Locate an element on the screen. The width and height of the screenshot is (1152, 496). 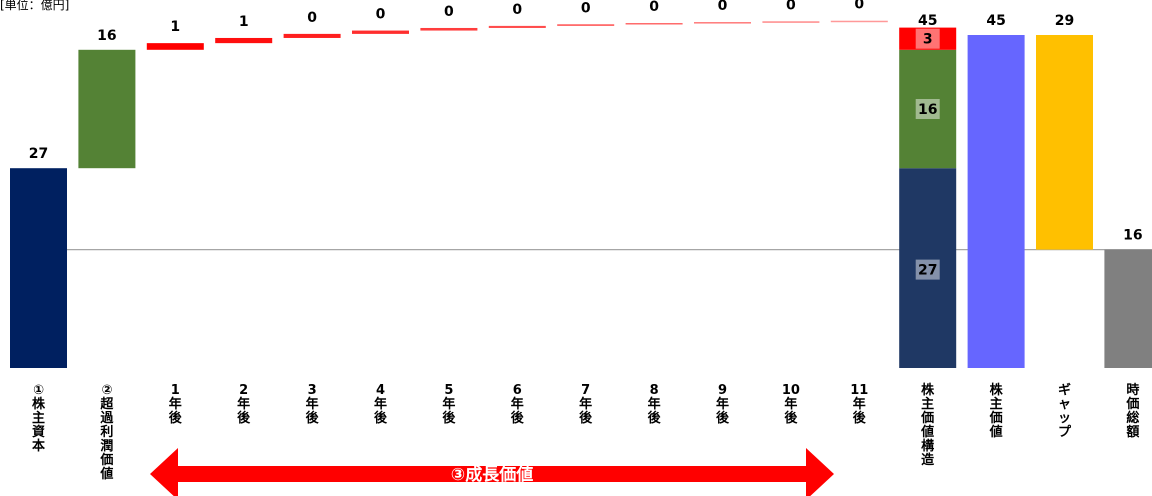
category-label-9: 7年後 is located at coordinates (586, 404).